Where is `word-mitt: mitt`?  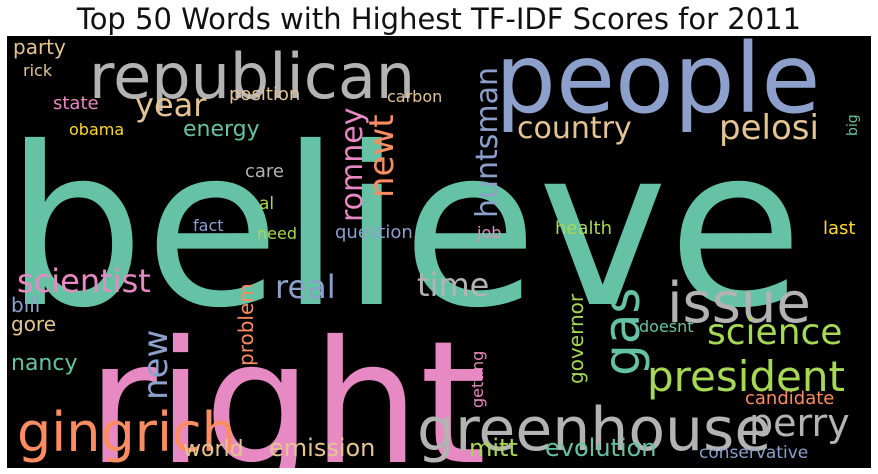 word-mitt: mitt is located at coordinates (493, 448).